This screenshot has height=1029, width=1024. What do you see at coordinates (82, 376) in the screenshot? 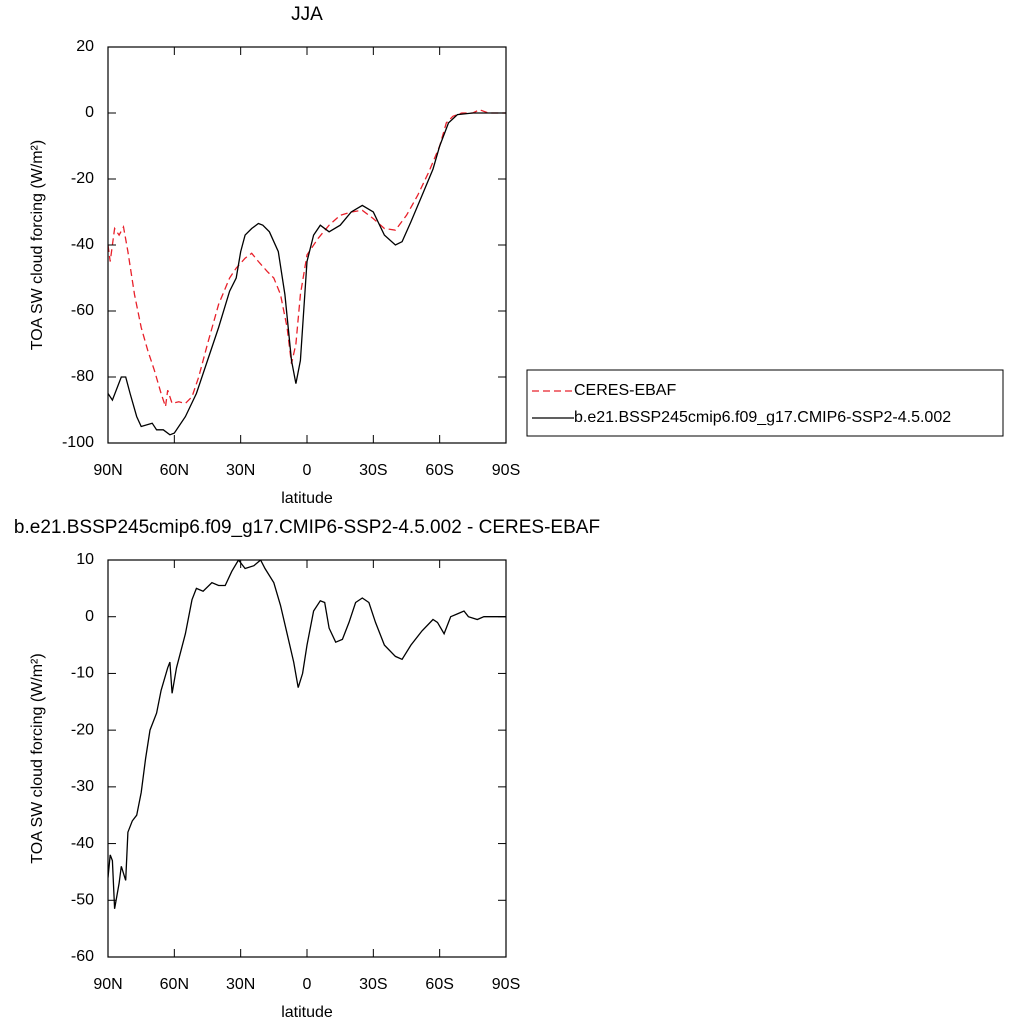
I see `y-tick-label: -80` at bounding box center [82, 376].